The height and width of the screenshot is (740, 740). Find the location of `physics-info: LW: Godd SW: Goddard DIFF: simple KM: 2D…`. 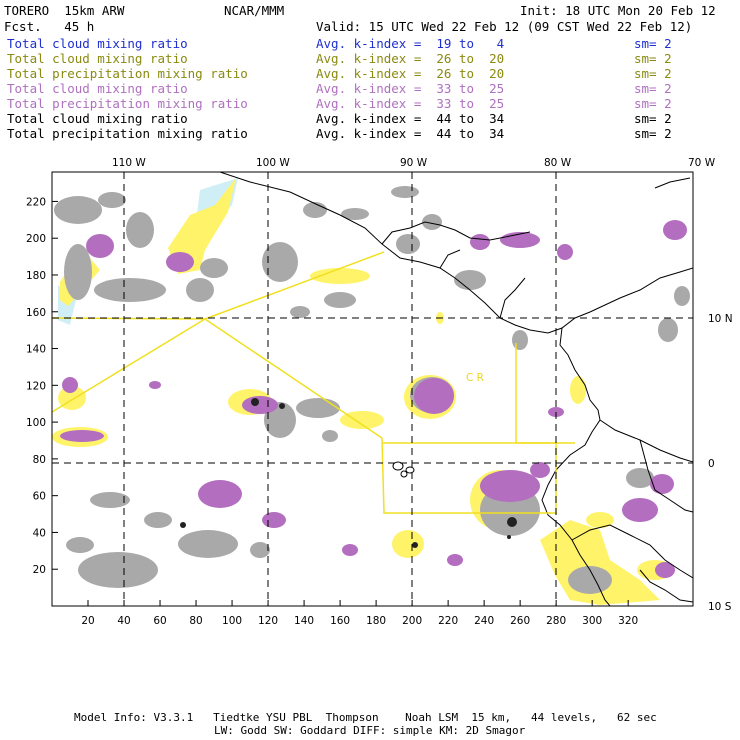

physics-info: LW: Godd SW: Goddard DIFF: simple KM: 2D… is located at coordinates (370, 730).